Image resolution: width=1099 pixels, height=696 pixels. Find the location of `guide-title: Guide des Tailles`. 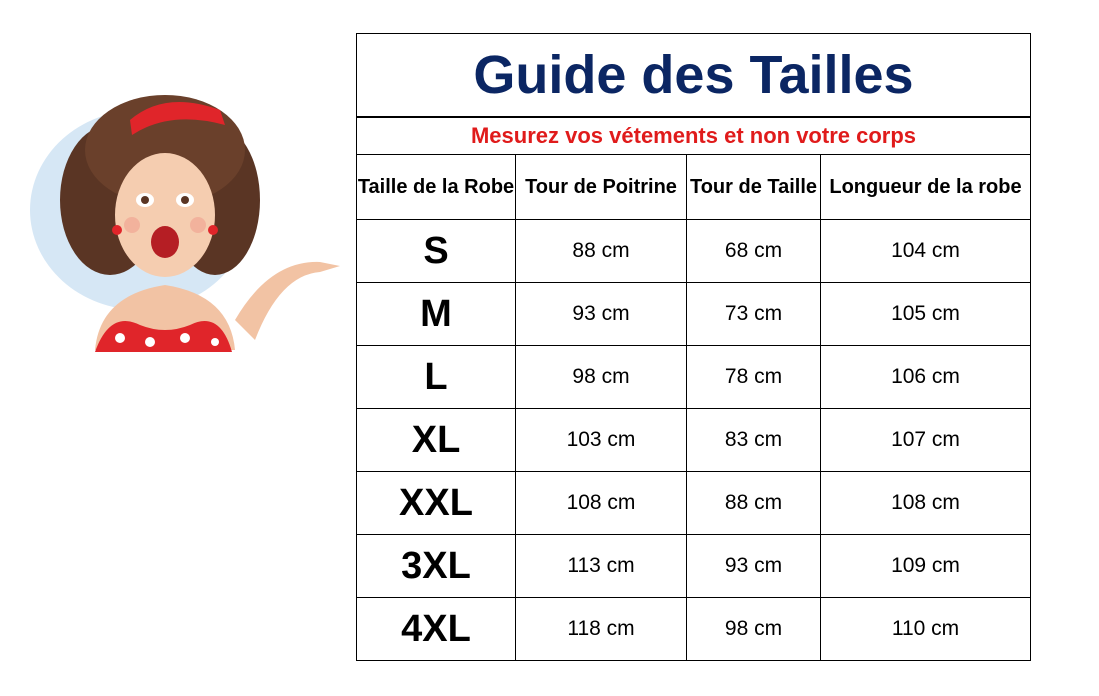

guide-title: Guide des Tailles is located at coordinates (693, 76).